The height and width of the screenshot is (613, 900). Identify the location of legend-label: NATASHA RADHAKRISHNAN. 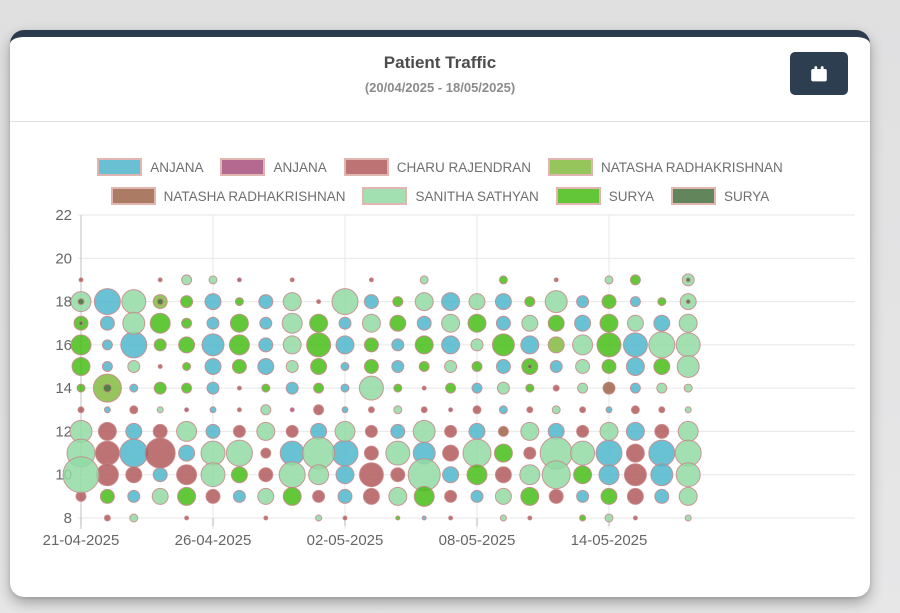
(254, 196).